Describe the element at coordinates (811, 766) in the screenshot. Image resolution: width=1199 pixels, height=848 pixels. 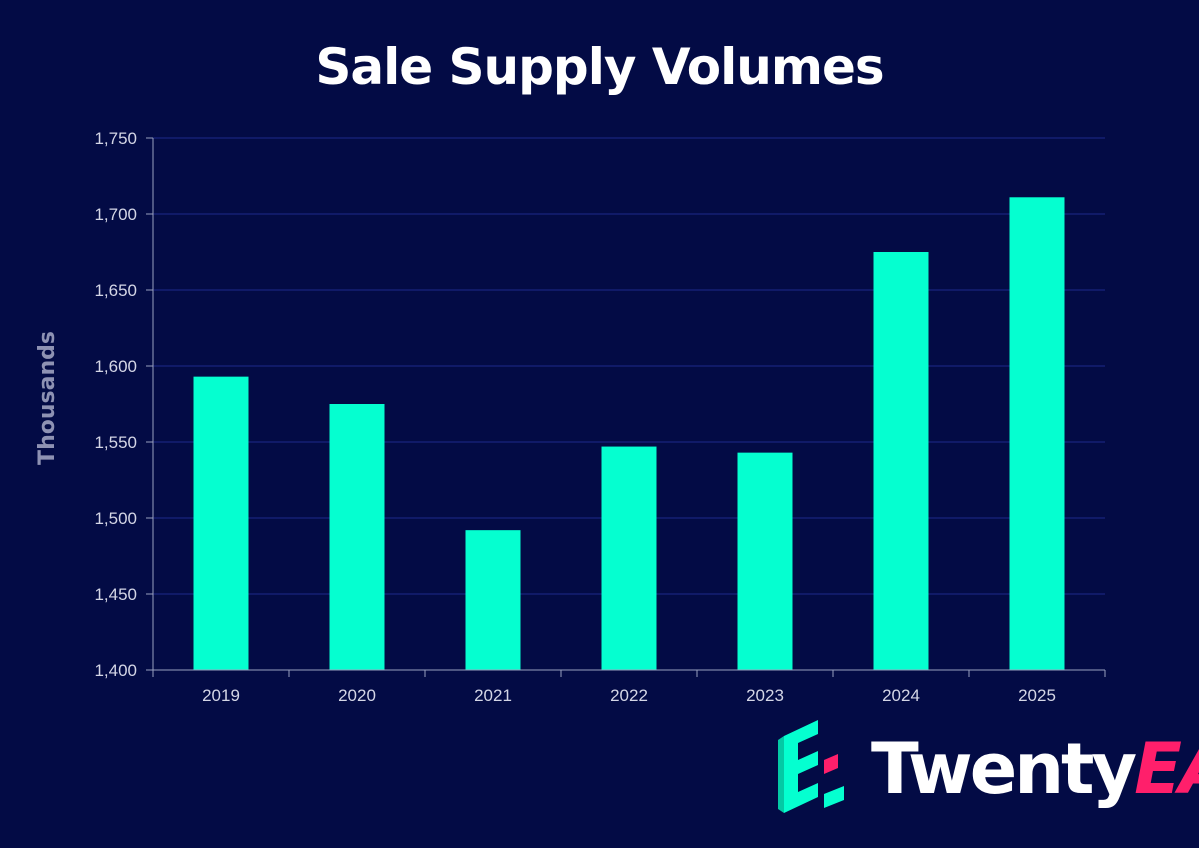
I see `twentyea-e-icon` at that location.